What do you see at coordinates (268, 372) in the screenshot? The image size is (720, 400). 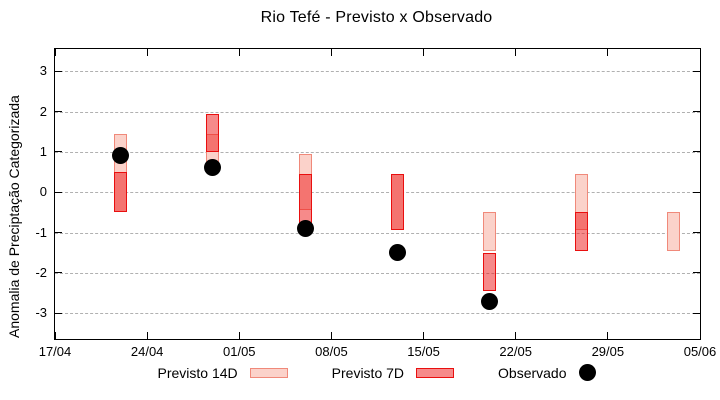 I see `legend-swatch-previsto-14d-icon` at bounding box center [268, 372].